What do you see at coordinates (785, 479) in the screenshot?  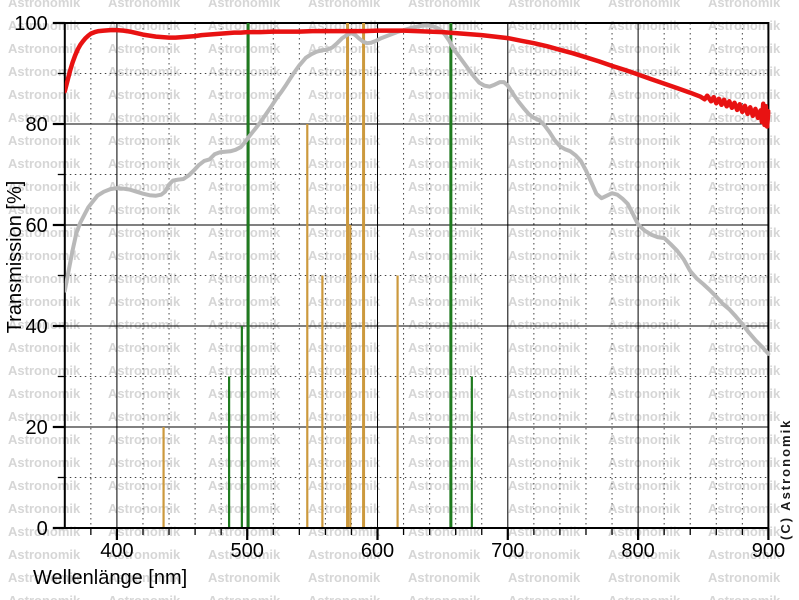 I see `copyright-text: (C) Astronomik` at bounding box center [785, 479].